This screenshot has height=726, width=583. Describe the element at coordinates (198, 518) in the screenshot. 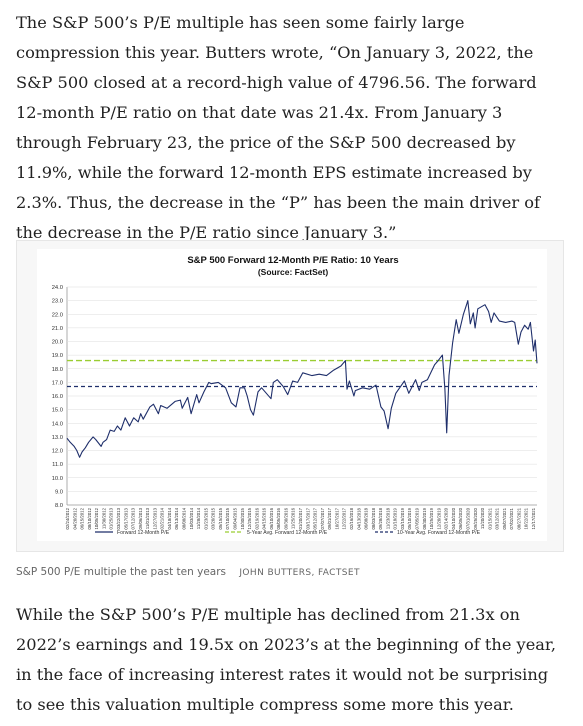

I see `x-tick-label: 11/28/2014` at that location.